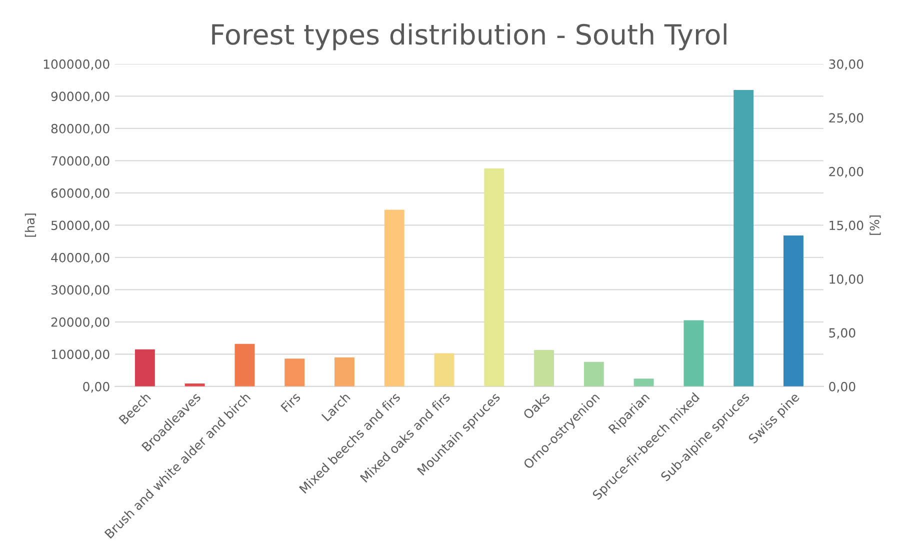 The width and height of the screenshot is (920, 556). Describe the element at coordinates (96, 387) in the screenshot. I see `y-tick-label: 0,00` at that location.